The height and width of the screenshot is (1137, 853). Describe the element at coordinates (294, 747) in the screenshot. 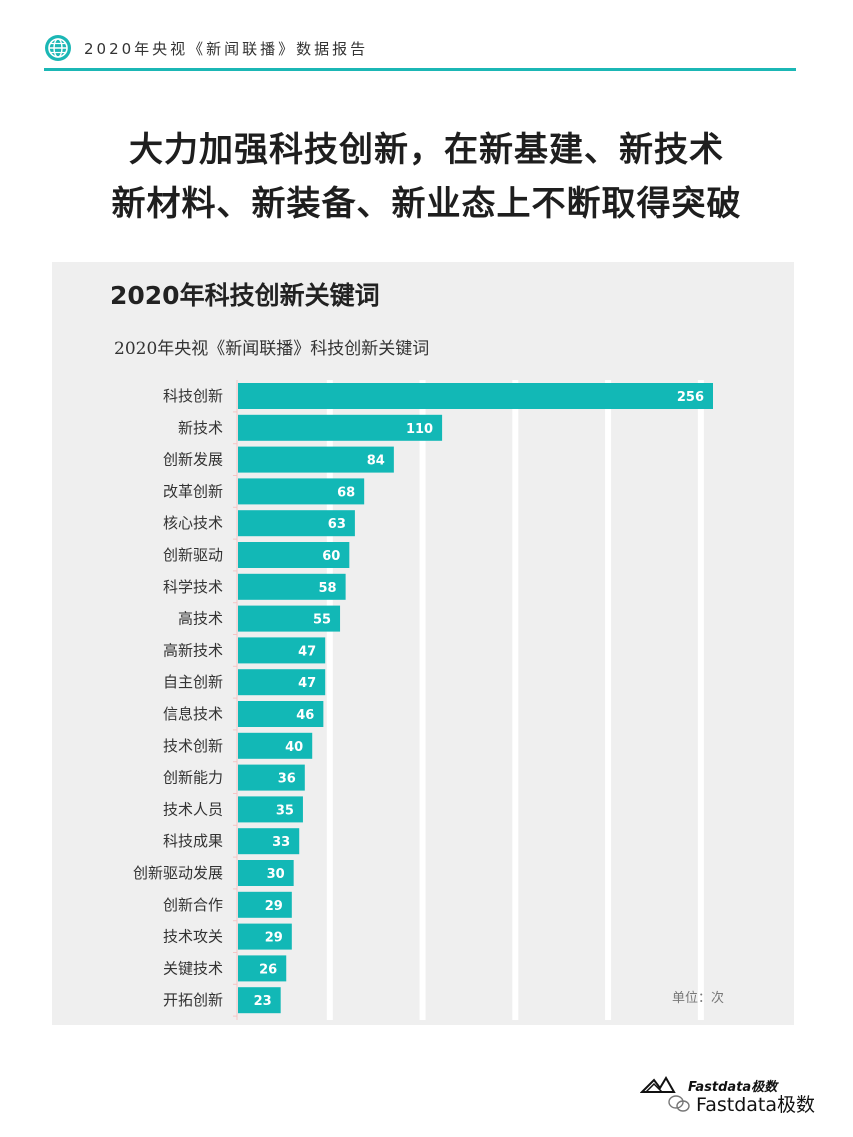

I see `value-label: 40` at that location.